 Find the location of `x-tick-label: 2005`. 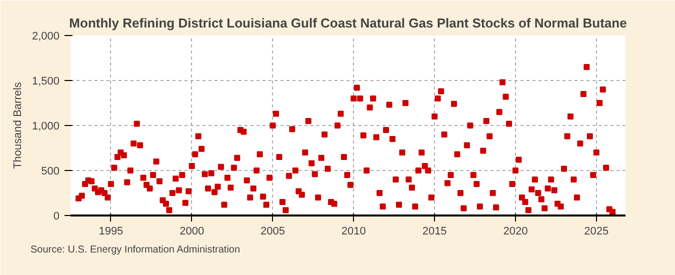

x-tick-label: 2005 is located at coordinates (273, 232).